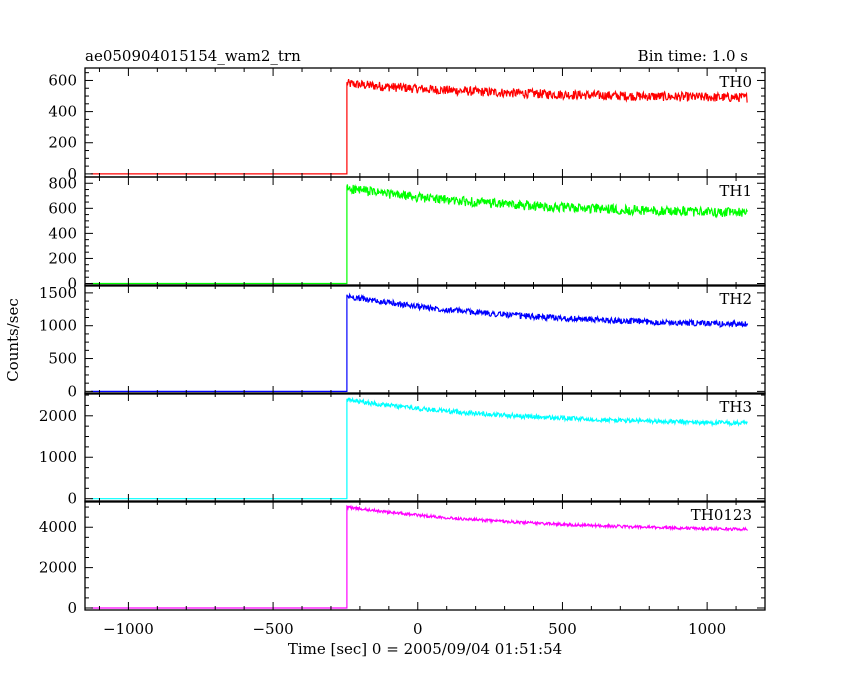 The image size is (850, 680). I want to click on series-line-th0, so click(419, 126).